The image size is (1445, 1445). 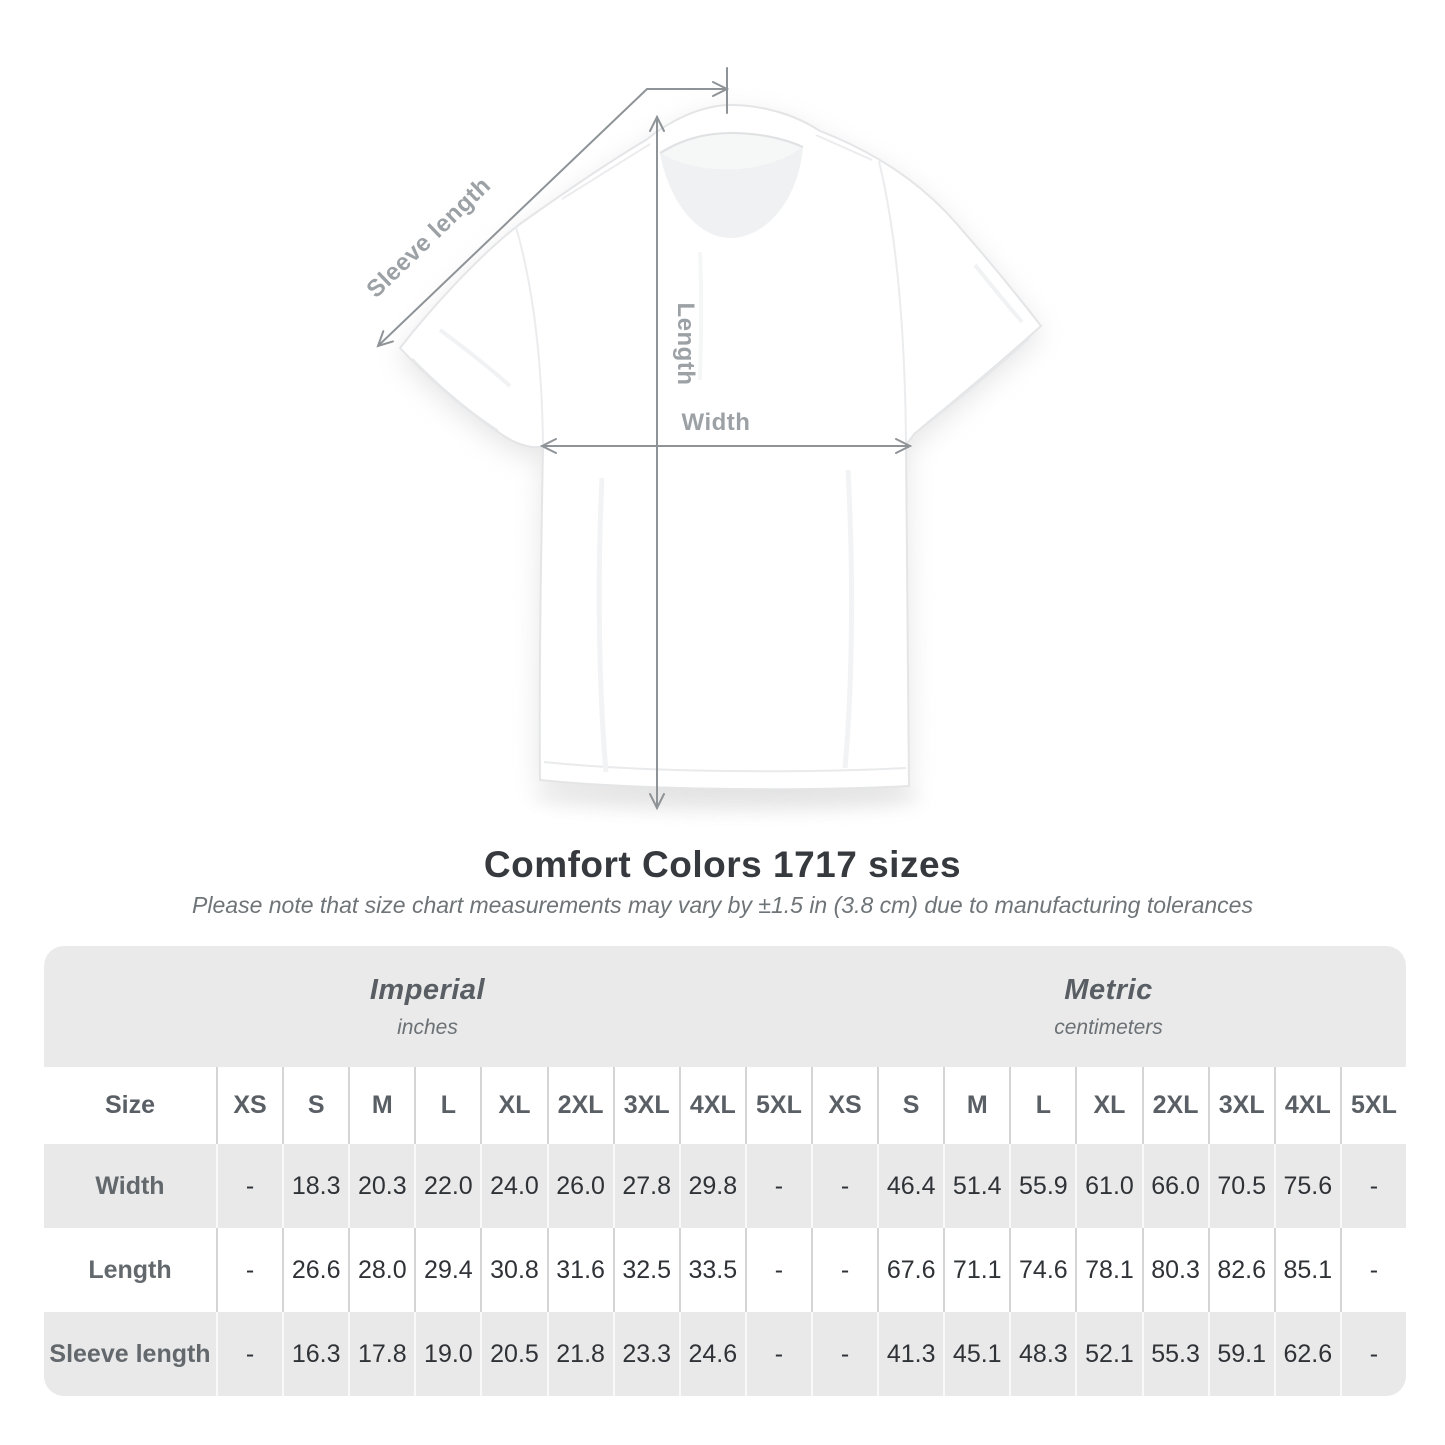 What do you see at coordinates (645, 1186) in the screenshot?
I see `value-cell: 27.8` at bounding box center [645, 1186].